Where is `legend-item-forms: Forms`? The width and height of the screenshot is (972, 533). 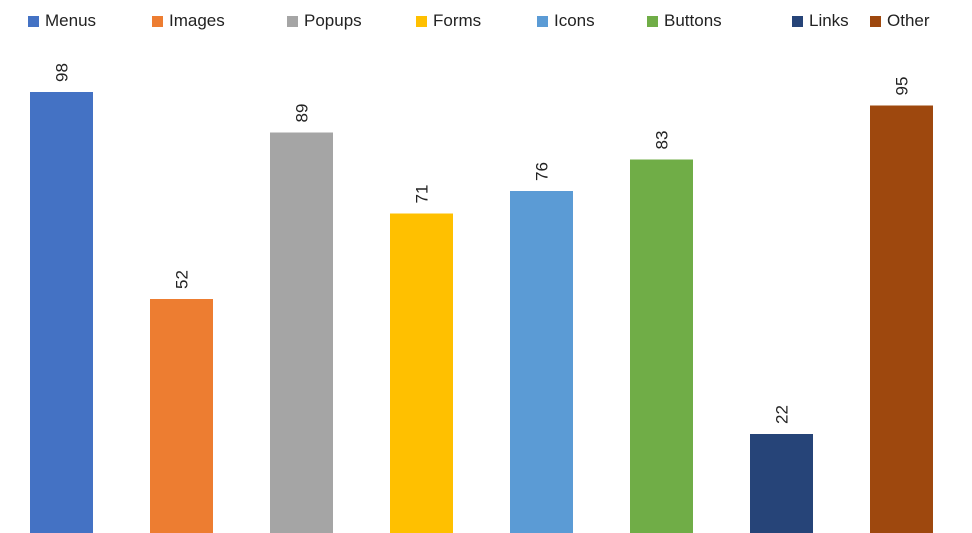 legend-item-forms: Forms is located at coordinates (448, 21).